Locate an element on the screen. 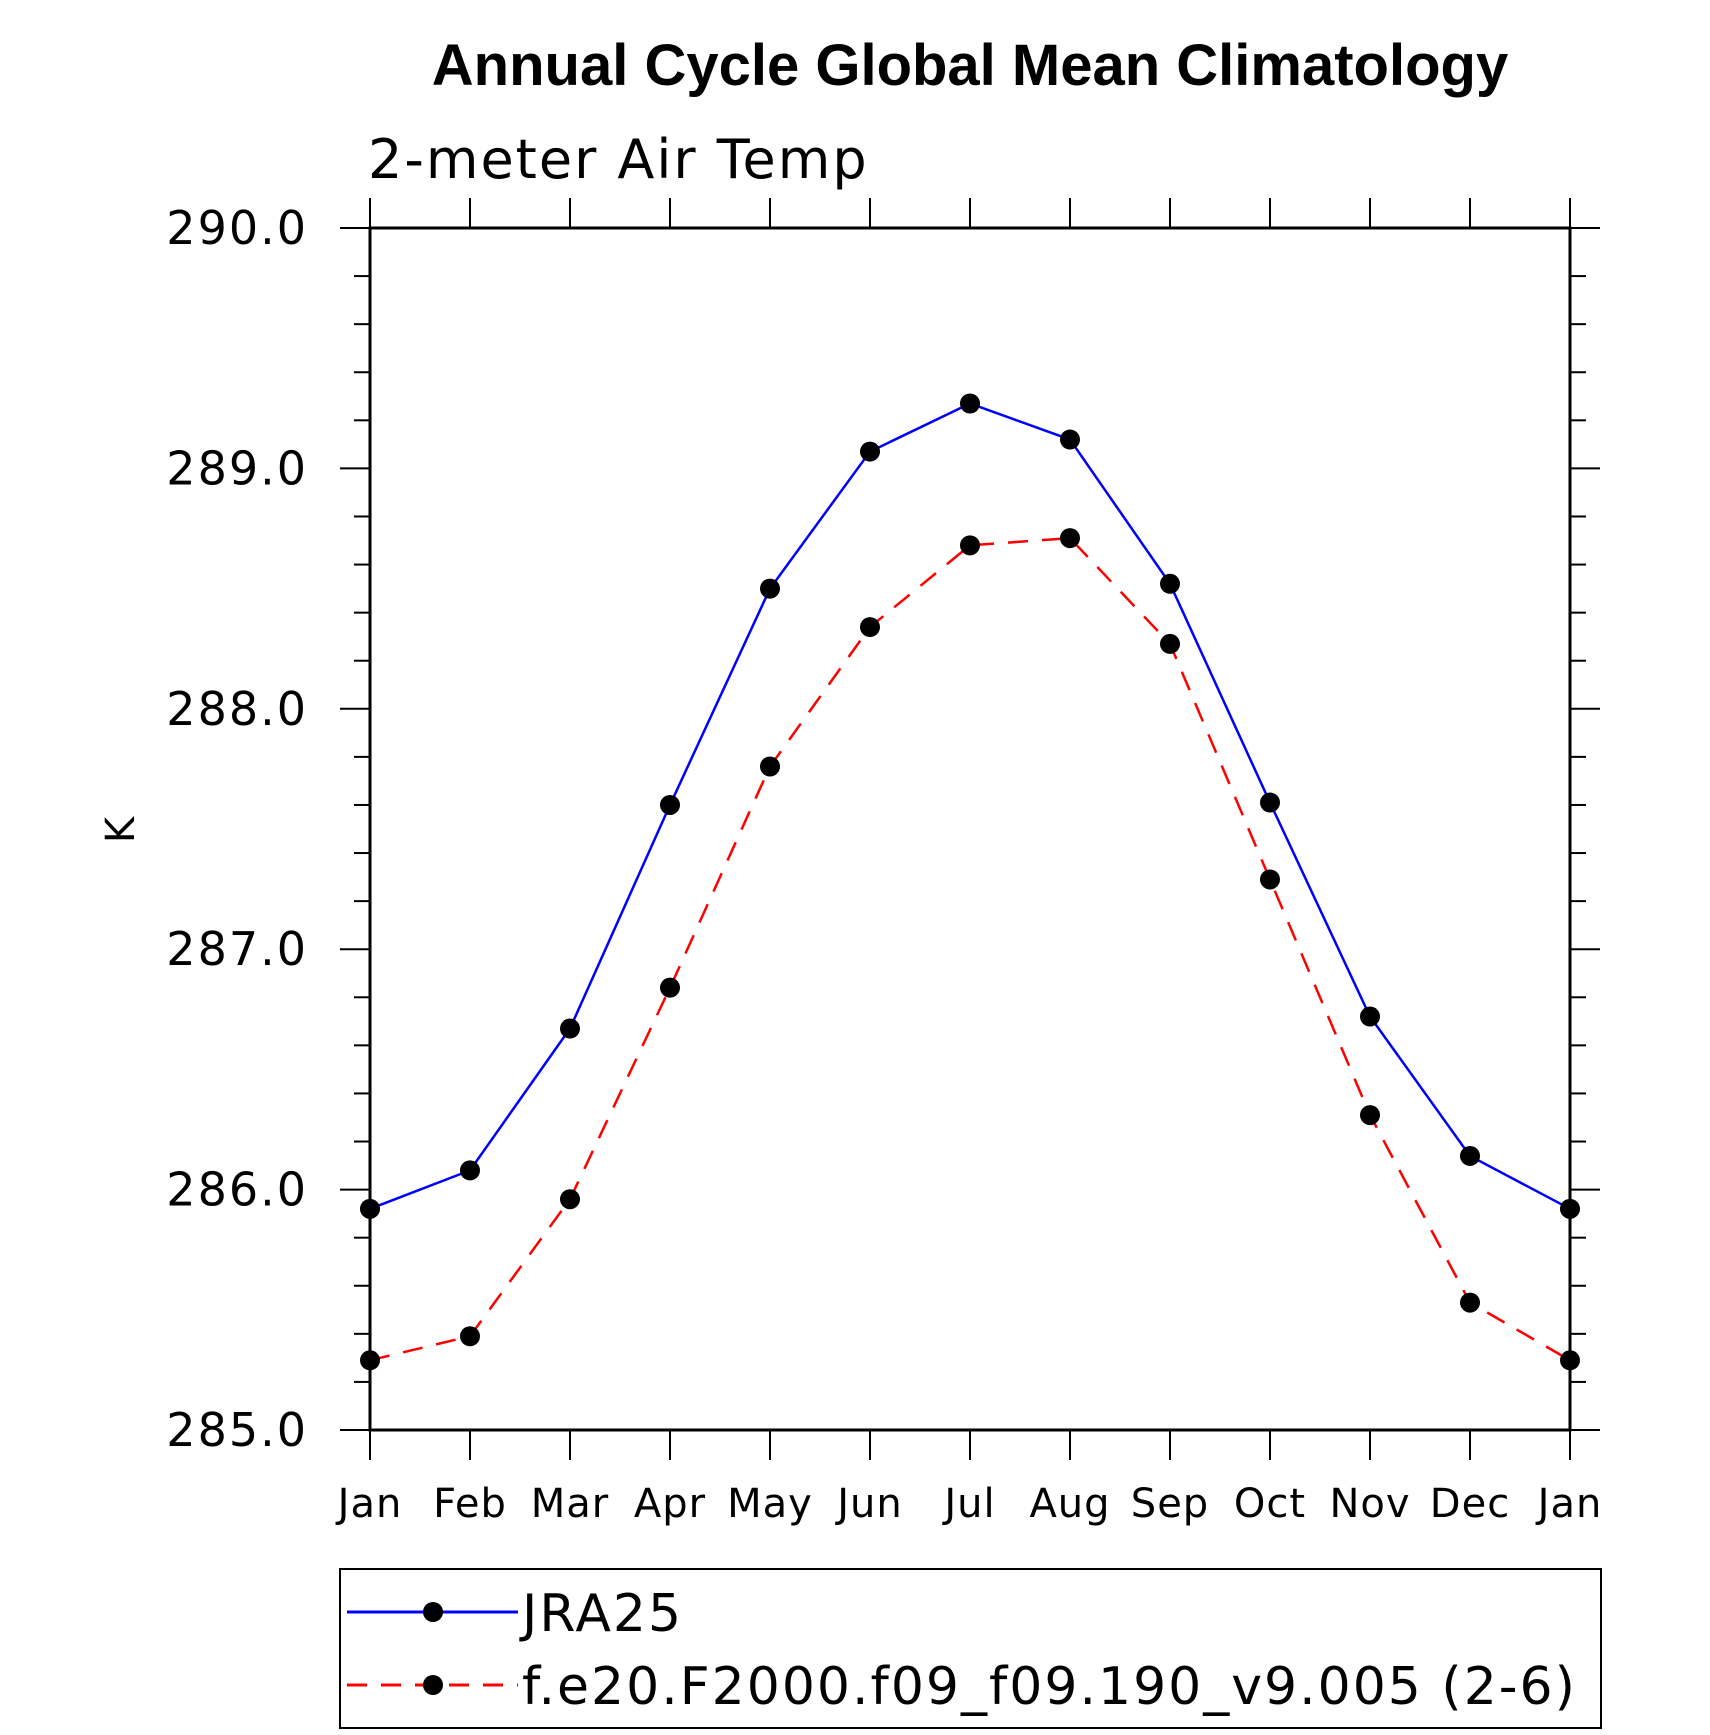  y-tick-label: 290.0 is located at coordinates (237, 228).